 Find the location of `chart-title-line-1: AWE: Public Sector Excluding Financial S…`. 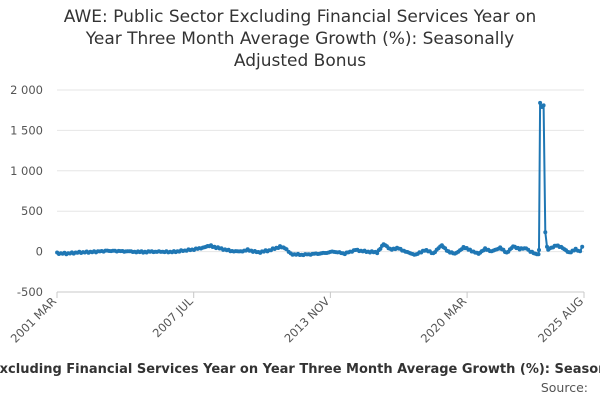

chart-title-line-1: AWE: Public Sector Excluding Financial S… is located at coordinates (300, 17).